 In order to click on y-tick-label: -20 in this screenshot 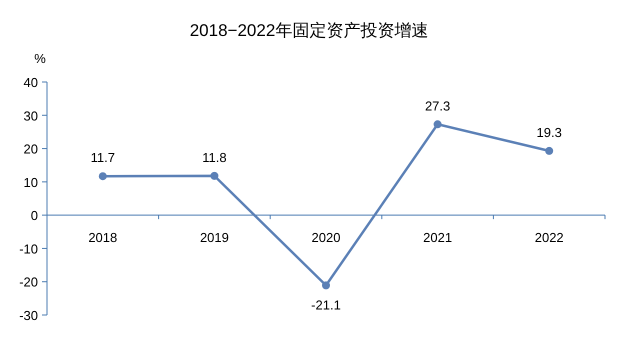, I will do `click(28, 282)`.